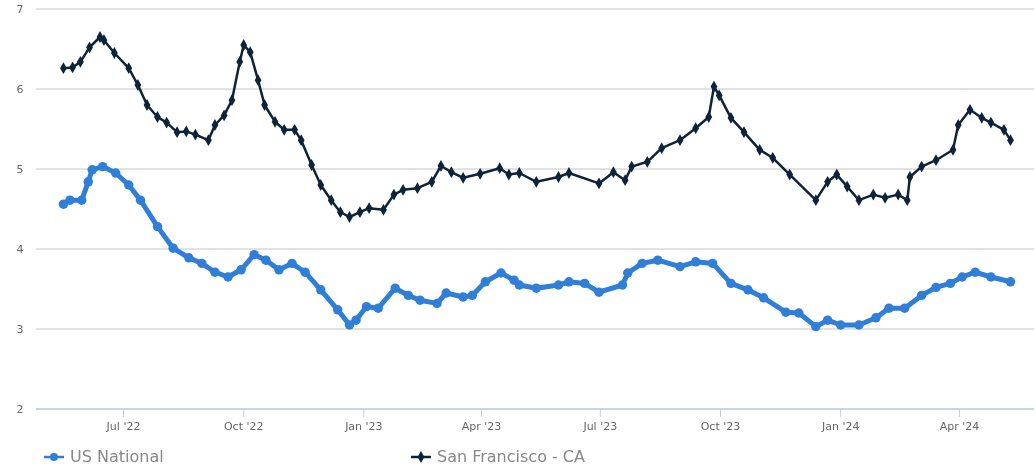  I want to click on x-tick-label: Jan '24, so click(840, 426).